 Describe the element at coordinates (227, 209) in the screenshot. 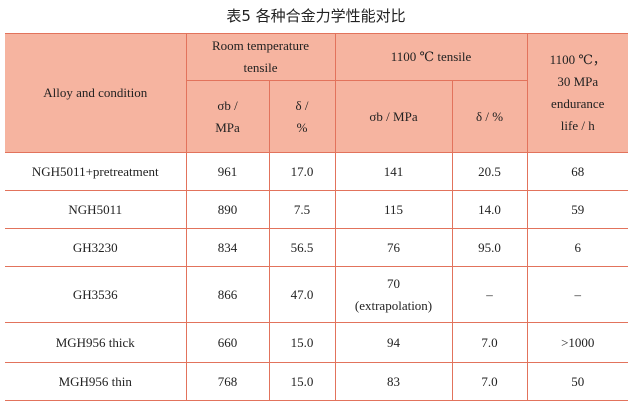

I see `table-cell: 890` at that location.